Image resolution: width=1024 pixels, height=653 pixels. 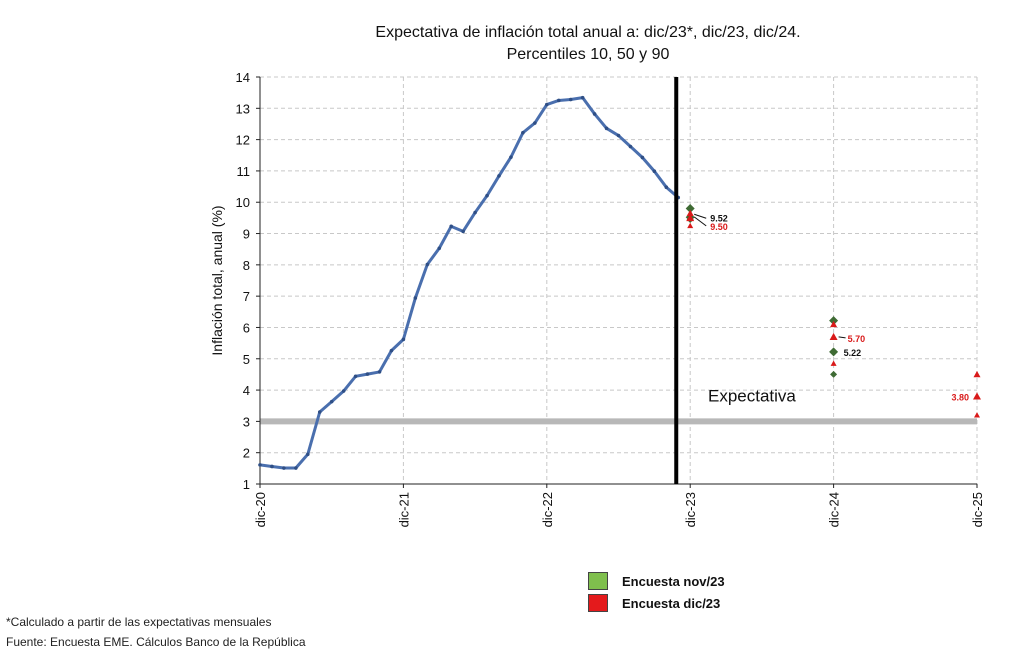 I want to click on legend-item-nov23: Encuesta nov/23, so click(x=656, y=581).